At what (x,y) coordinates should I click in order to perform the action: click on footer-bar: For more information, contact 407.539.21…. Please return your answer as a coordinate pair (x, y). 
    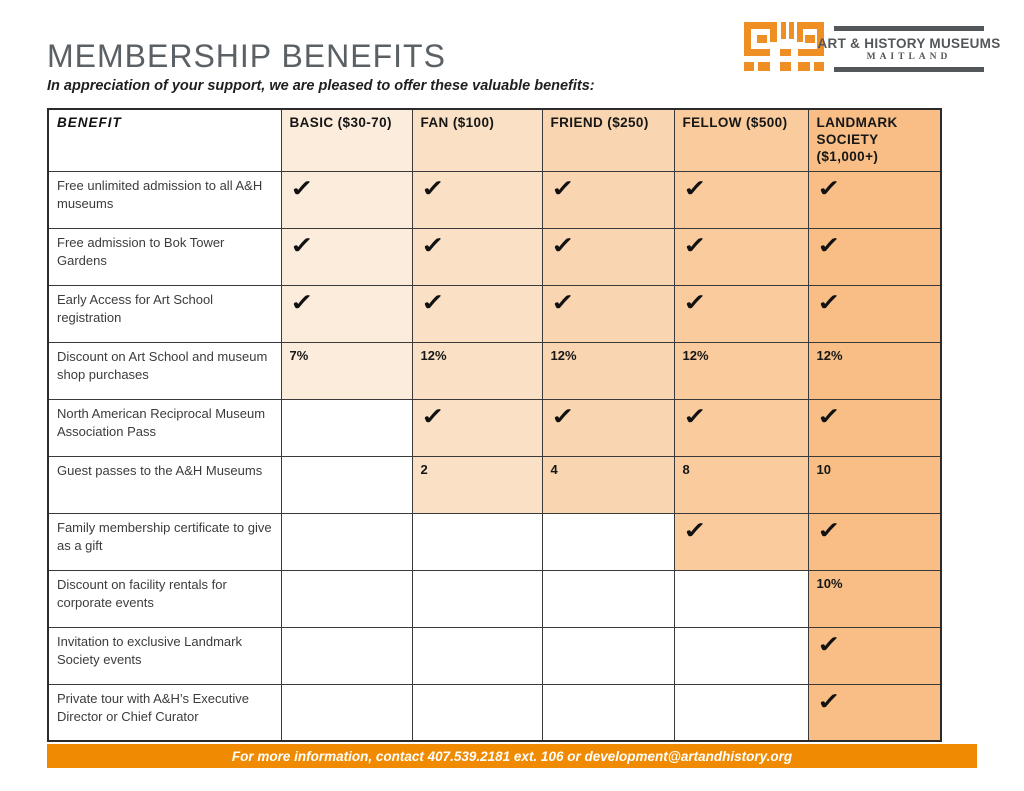
    Looking at the image, I should click on (512, 756).